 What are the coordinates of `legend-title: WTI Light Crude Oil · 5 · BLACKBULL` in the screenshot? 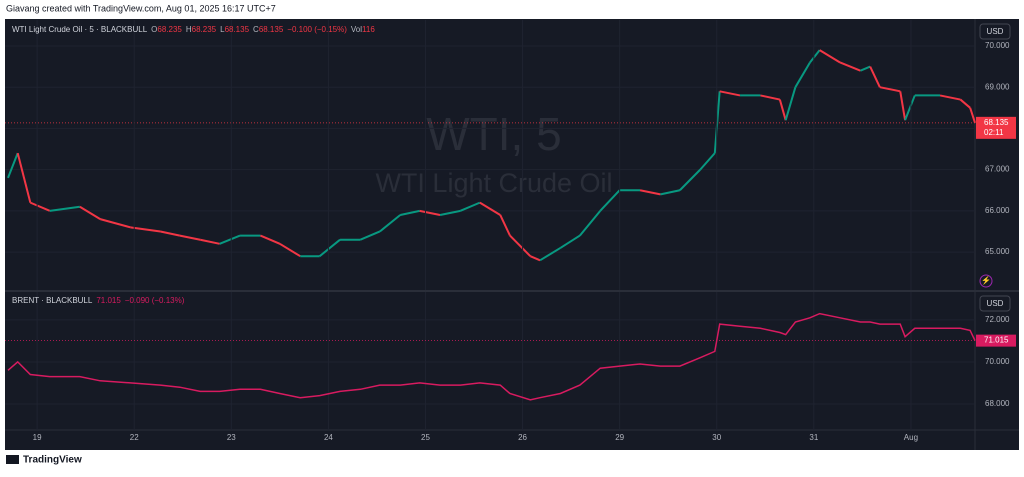 It's located at (80, 29).